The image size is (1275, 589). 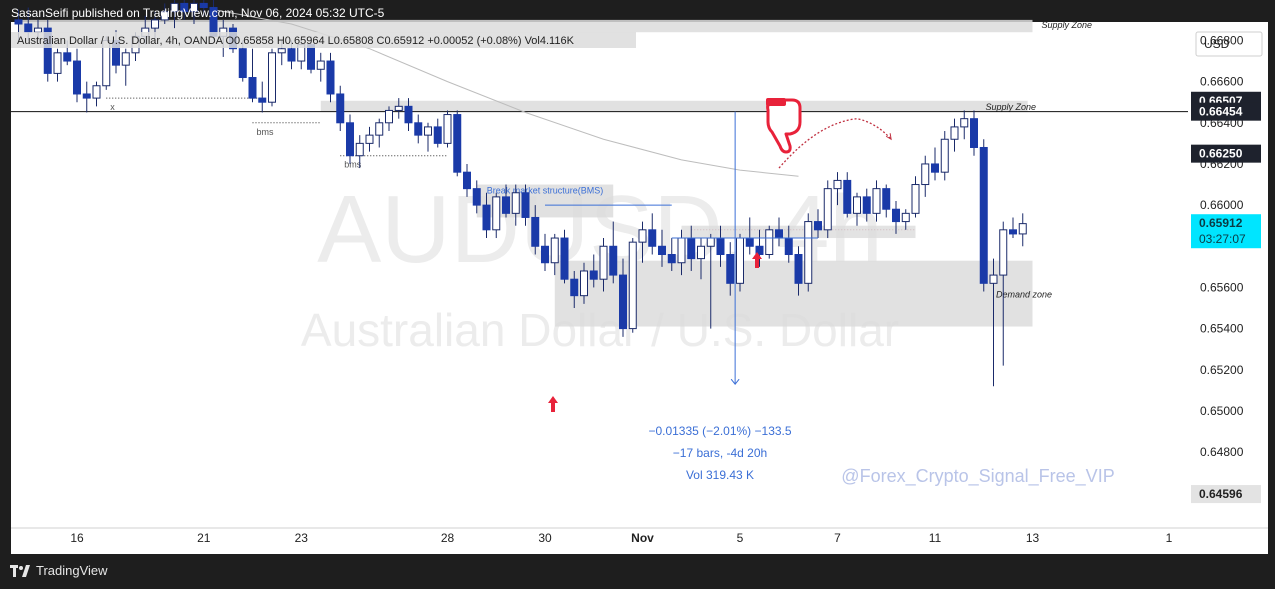 What do you see at coordinates (266, 132) in the screenshot?
I see `bms-marker-label-1: bms` at bounding box center [266, 132].